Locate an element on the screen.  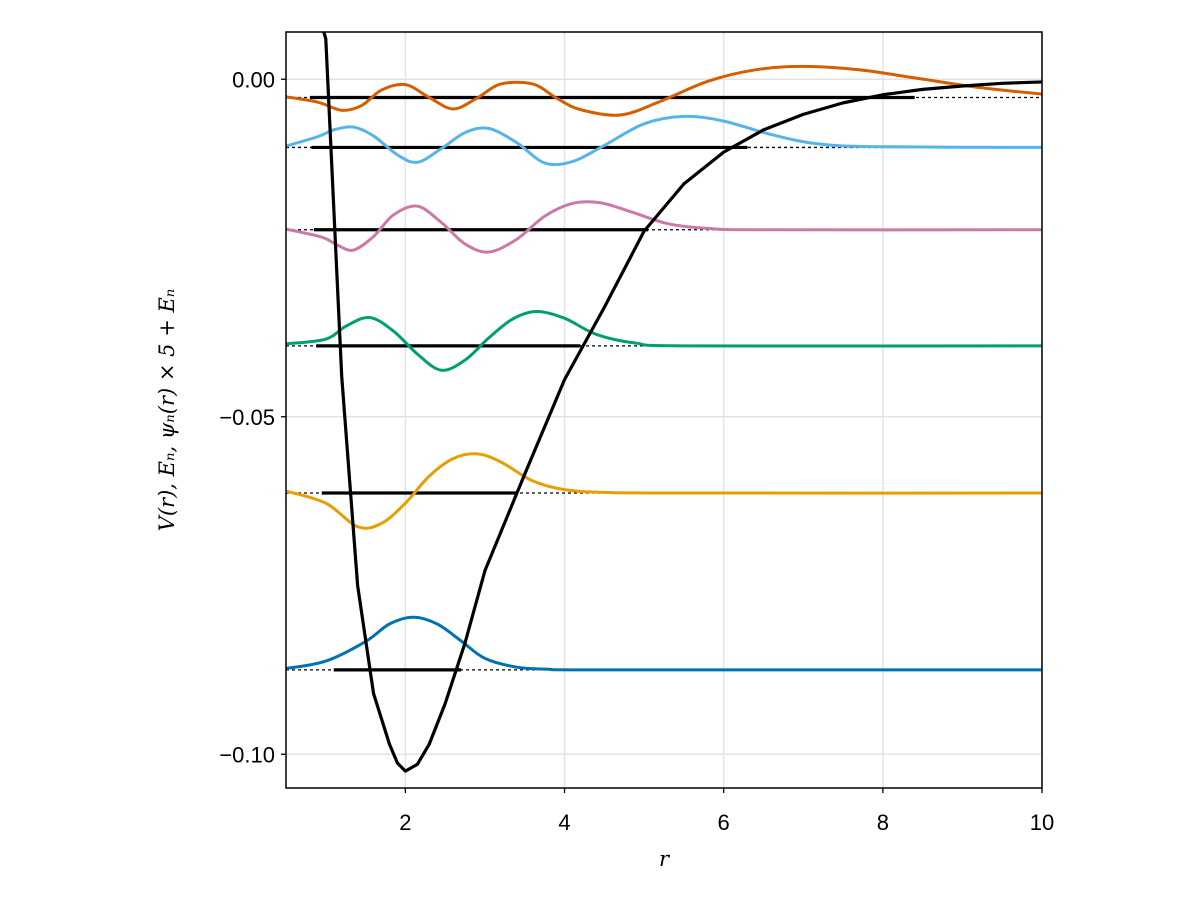
x-tick-label: 8 is located at coordinates (883, 822).